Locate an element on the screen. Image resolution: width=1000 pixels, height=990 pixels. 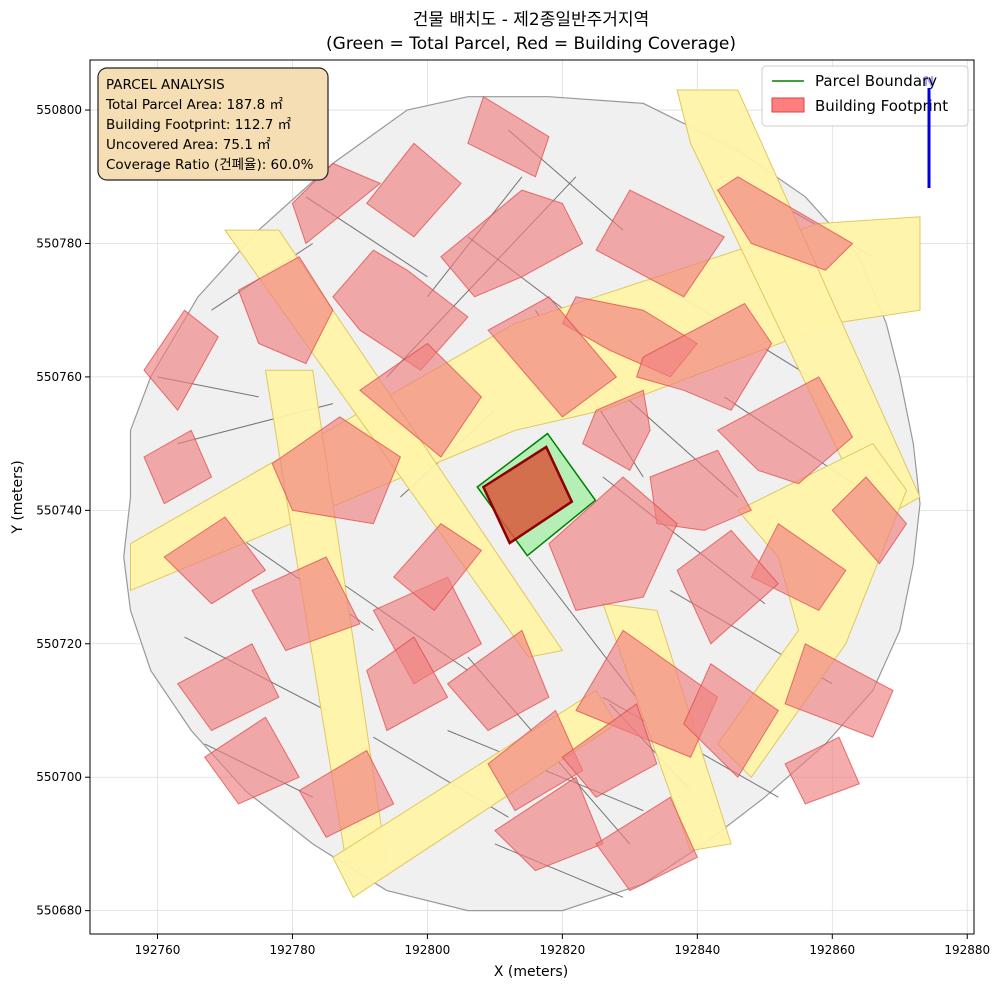
info-box-background is located at coordinates (213, 124).